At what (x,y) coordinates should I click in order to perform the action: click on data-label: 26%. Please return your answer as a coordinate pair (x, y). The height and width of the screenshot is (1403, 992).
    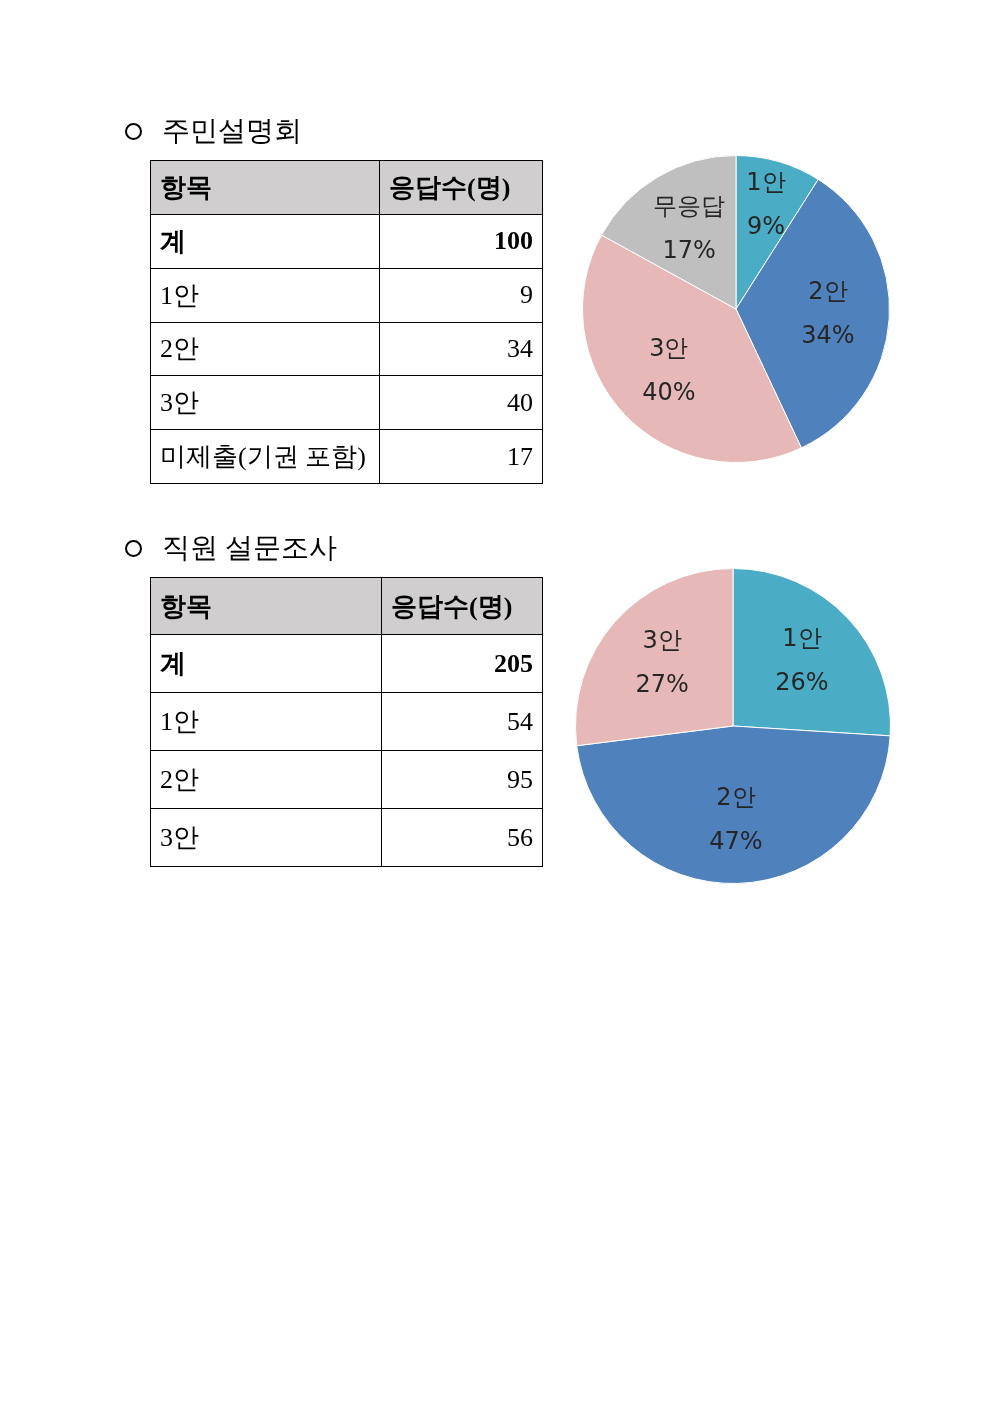
    Looking at the image, I should click on (802, 681).